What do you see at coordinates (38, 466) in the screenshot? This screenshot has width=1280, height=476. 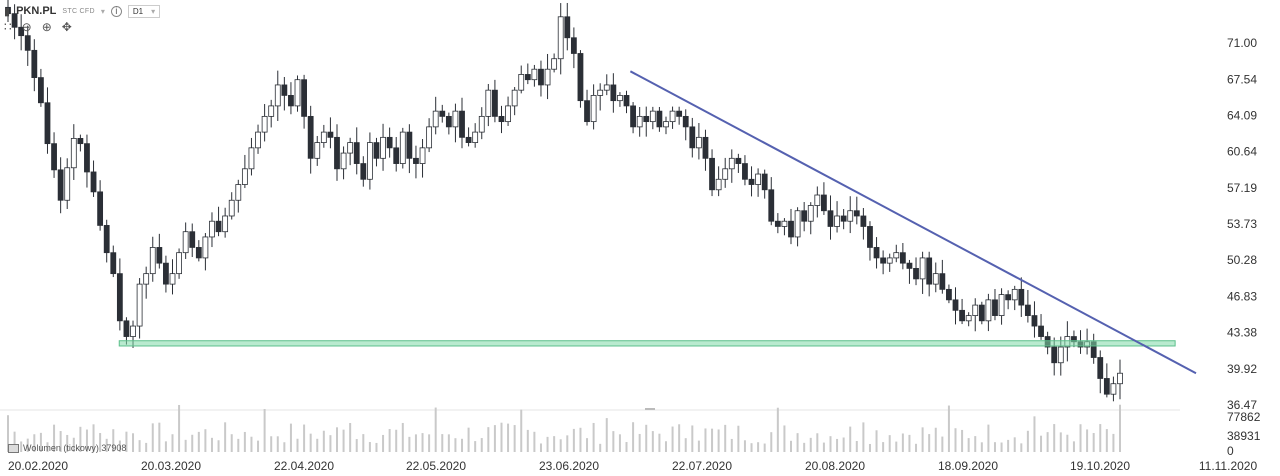 I see `x-tick-label: 20.02.2020` at bounding box center [38, 466].